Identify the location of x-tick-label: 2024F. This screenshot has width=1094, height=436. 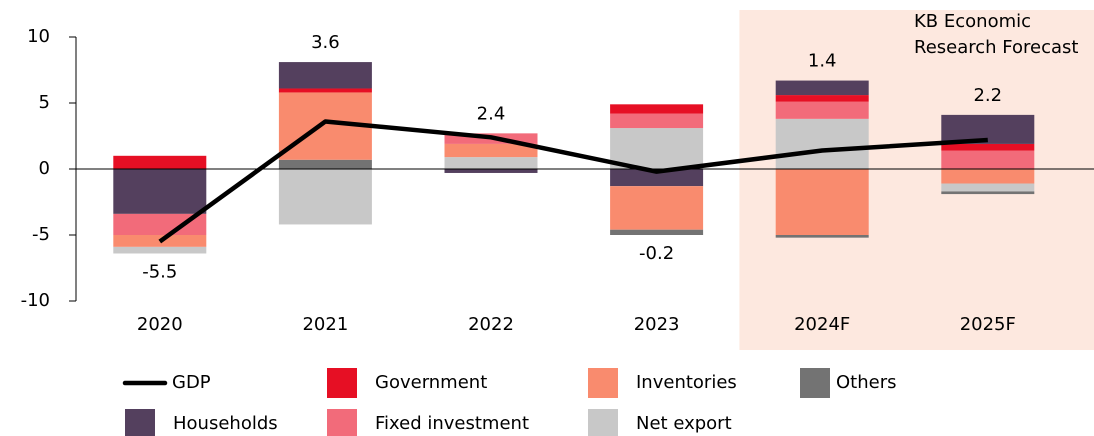
(822, 324).